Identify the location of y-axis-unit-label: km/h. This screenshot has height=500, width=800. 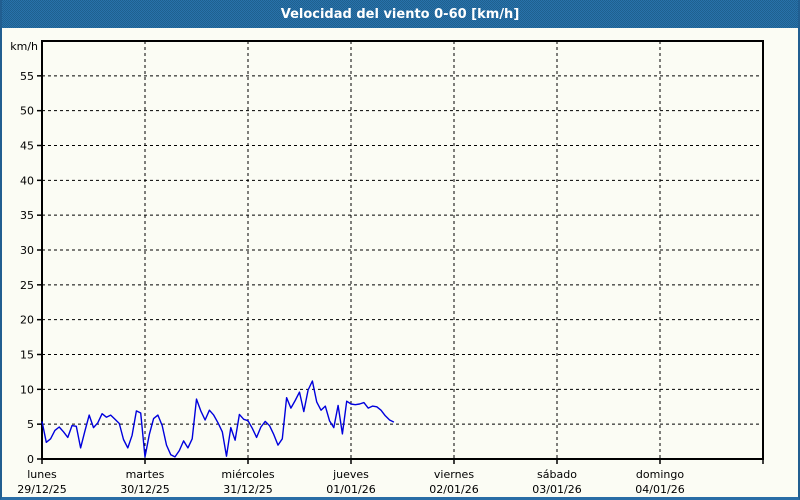
(24, 46).